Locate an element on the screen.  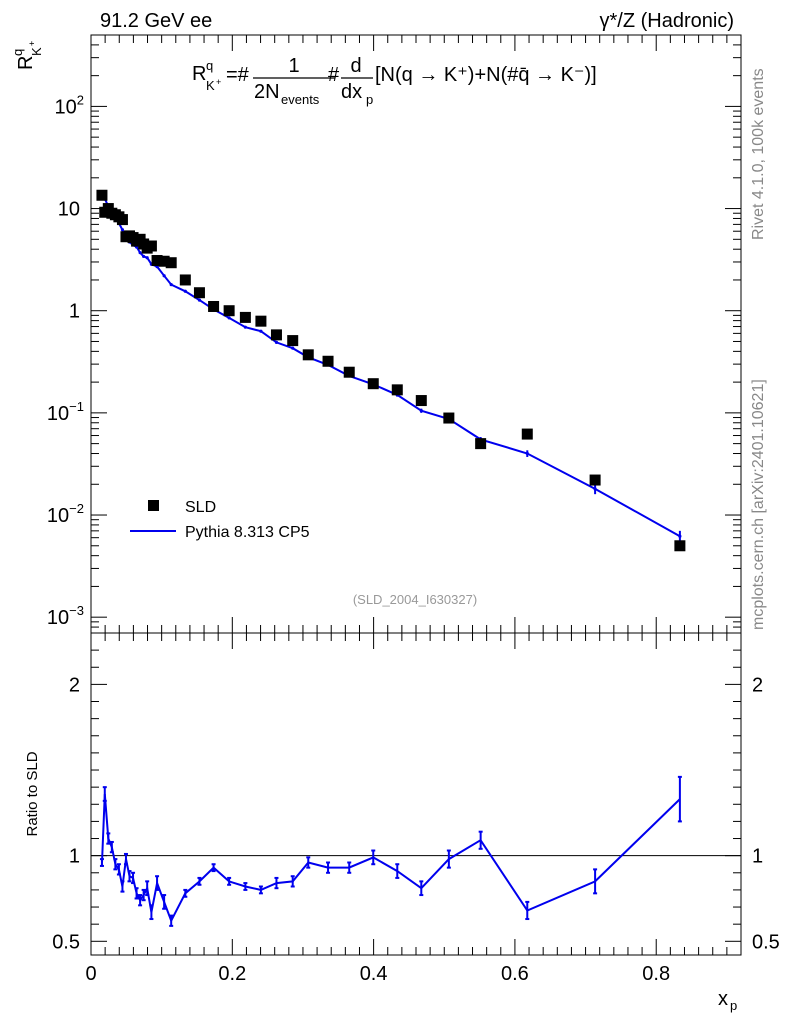
formula-lhs: R is located at coordinates (199, 74).